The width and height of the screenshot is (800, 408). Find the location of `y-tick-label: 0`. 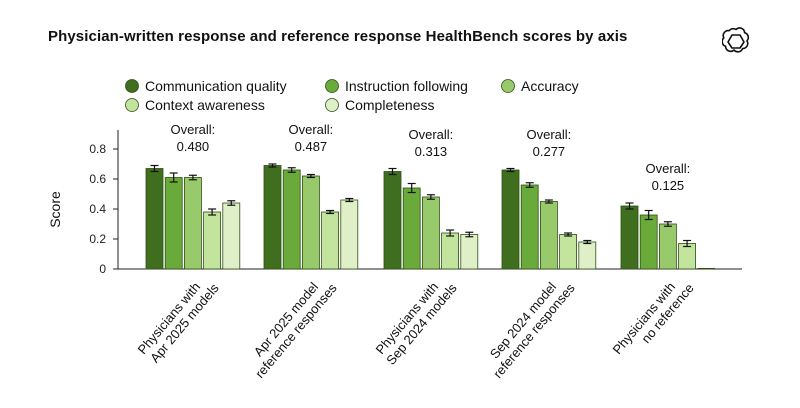

y-tick-label: 0 is located at coordinates (102, 269).